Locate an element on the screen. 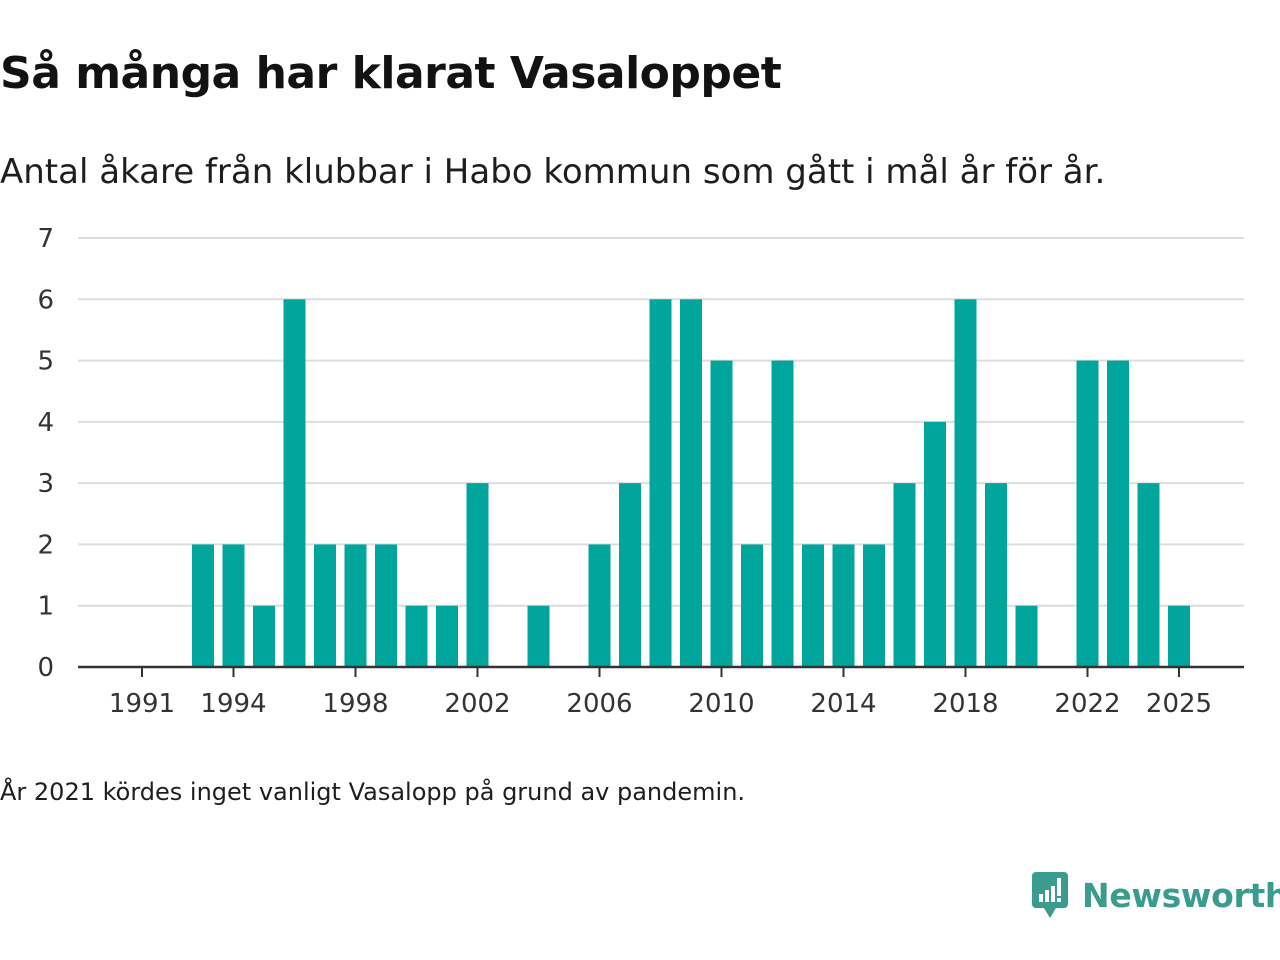 The height and width of the screenshot is (960, 1280). bar-1997 is located at coordinates (325, 605).